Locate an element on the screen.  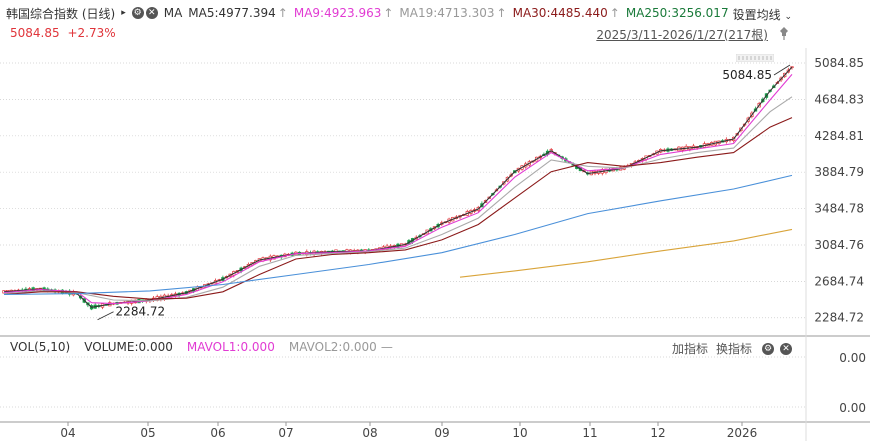
volume-value: VOLUME:0.000 is located at coordinates (128, 347).